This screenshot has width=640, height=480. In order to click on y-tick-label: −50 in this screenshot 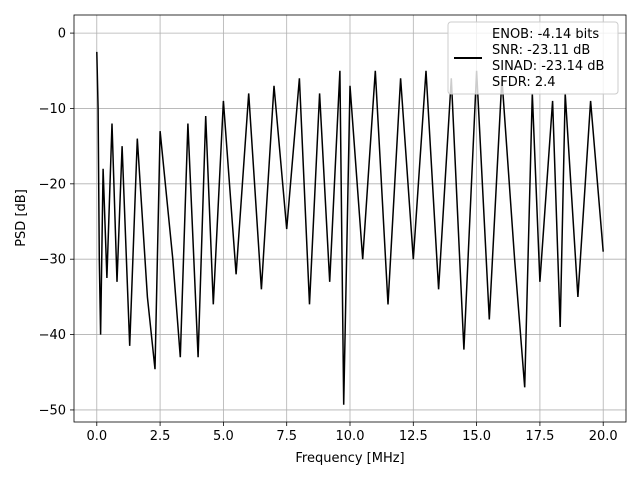, I will do `click(52, 410)`.